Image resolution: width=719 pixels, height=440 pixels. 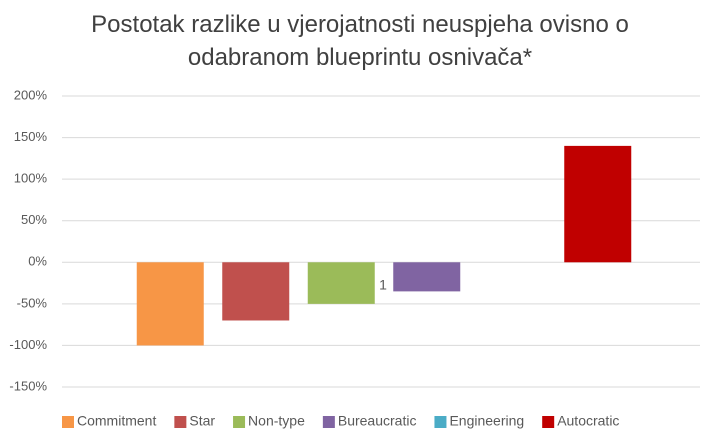 What do you see at coordinates (383, 285) in the screenshot?
I see `annotation: 1` at bounding box center [383, 285].